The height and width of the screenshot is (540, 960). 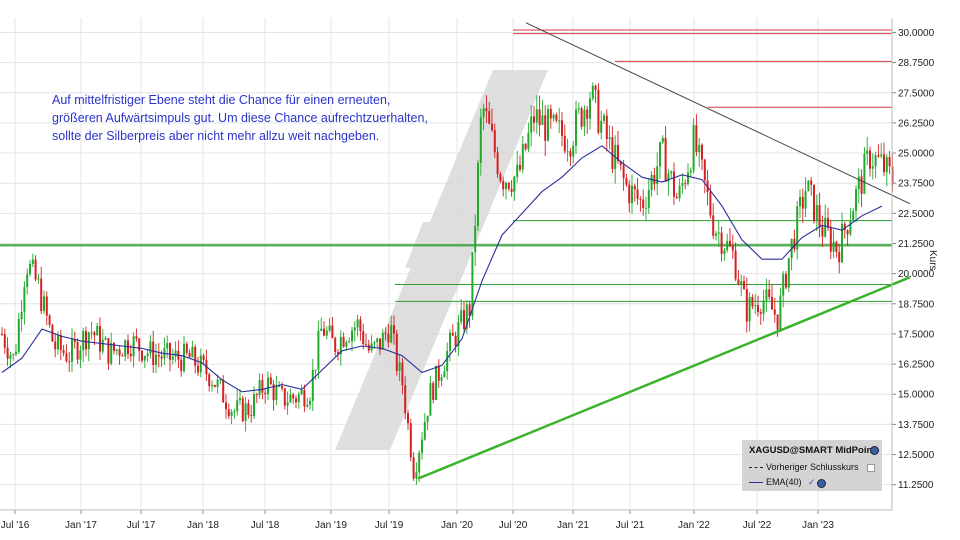 What do you see at coordinates (784, 482) in the screenshot?
I see `legend-item-label: EMA(40)` at bounding box center [784, 482].